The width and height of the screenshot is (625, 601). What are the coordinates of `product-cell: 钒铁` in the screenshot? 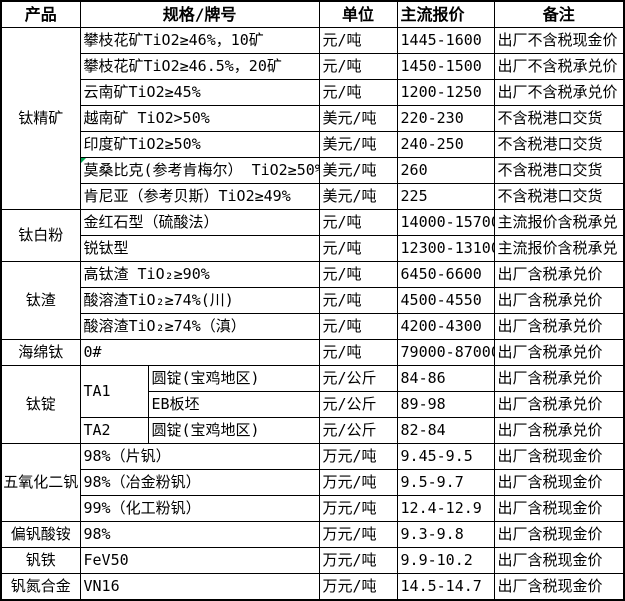 It's located at (40, 560).